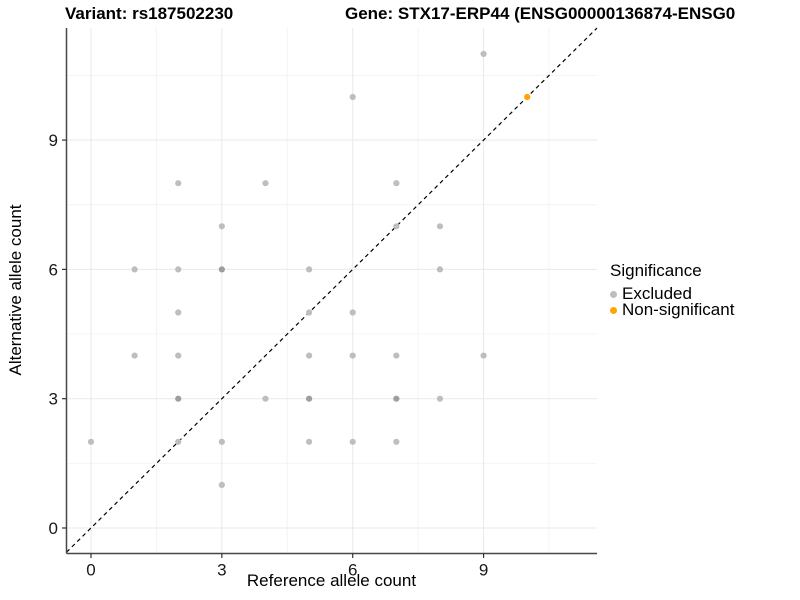 The image size is (800, 600). I want to click on x-tick-label: 9, so click(483, 570).